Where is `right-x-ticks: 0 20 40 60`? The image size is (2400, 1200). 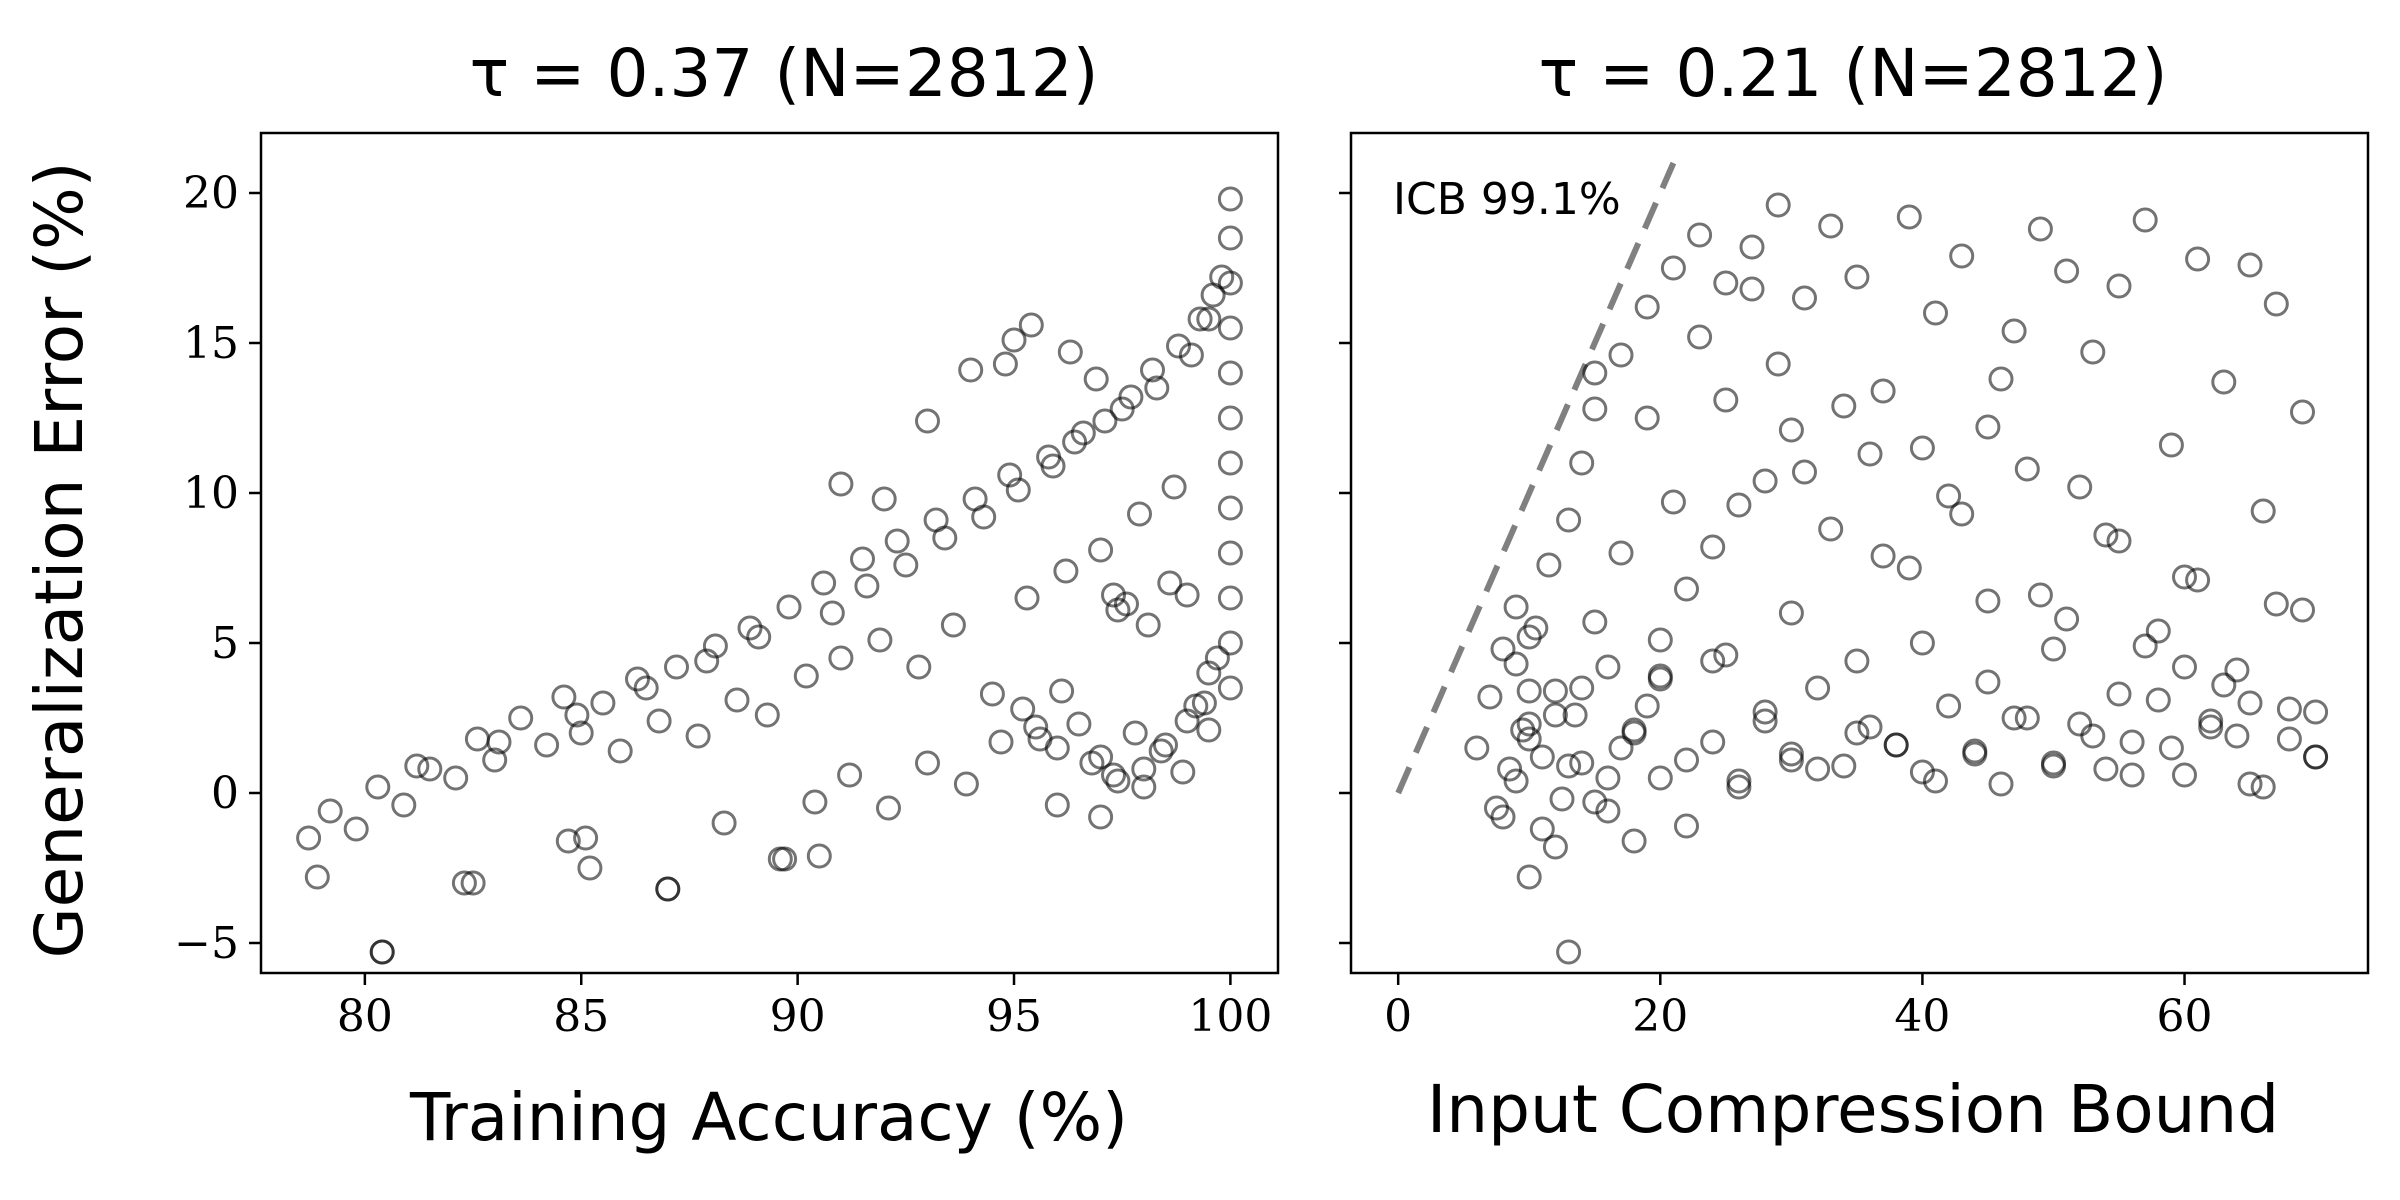
right-x-ticks: 0 20 40 60 is located at coordinates (1798, 1007).